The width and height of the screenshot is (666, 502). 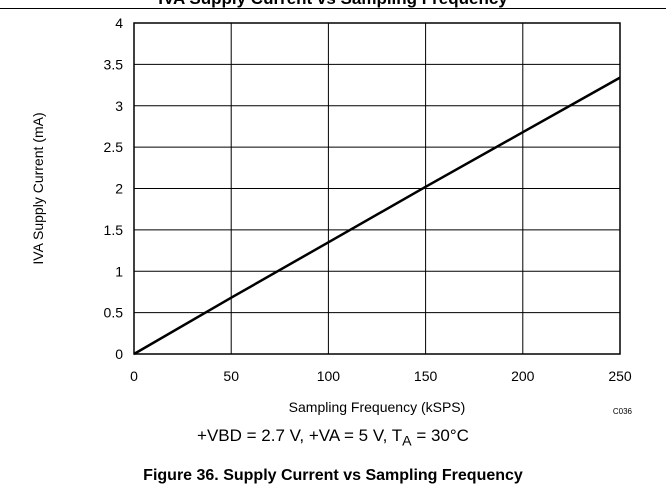 I want to click on y-tick-label: 2, so click(x=119, y=189).